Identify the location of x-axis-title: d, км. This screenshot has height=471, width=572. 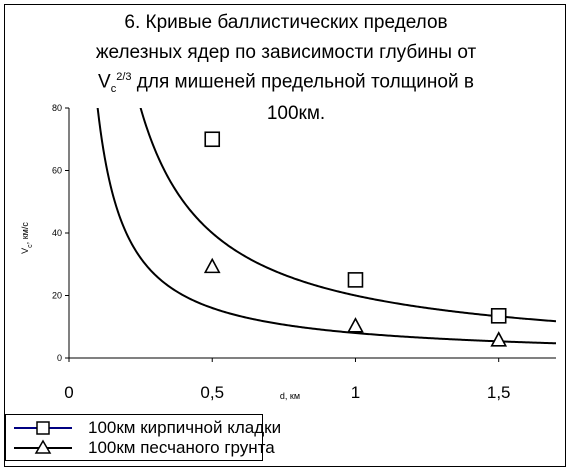
(290, 396).